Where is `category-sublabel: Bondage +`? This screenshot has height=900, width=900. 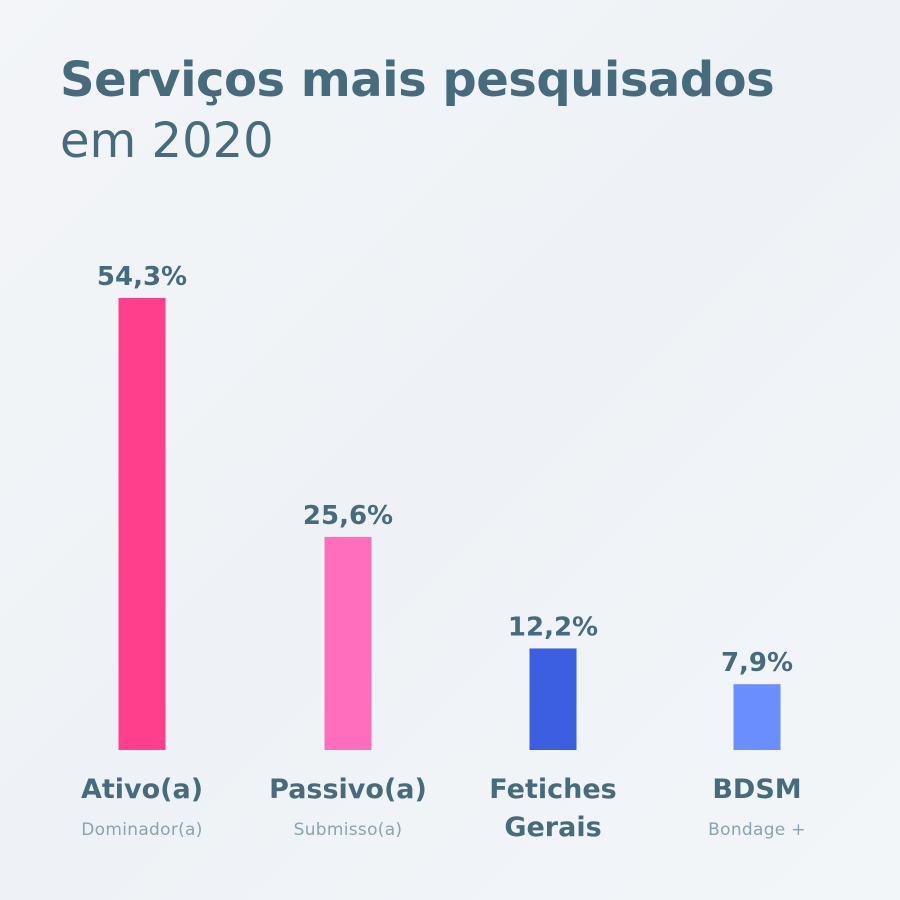 category-sublabel: Bondage + is located at coordinates (757, 830).